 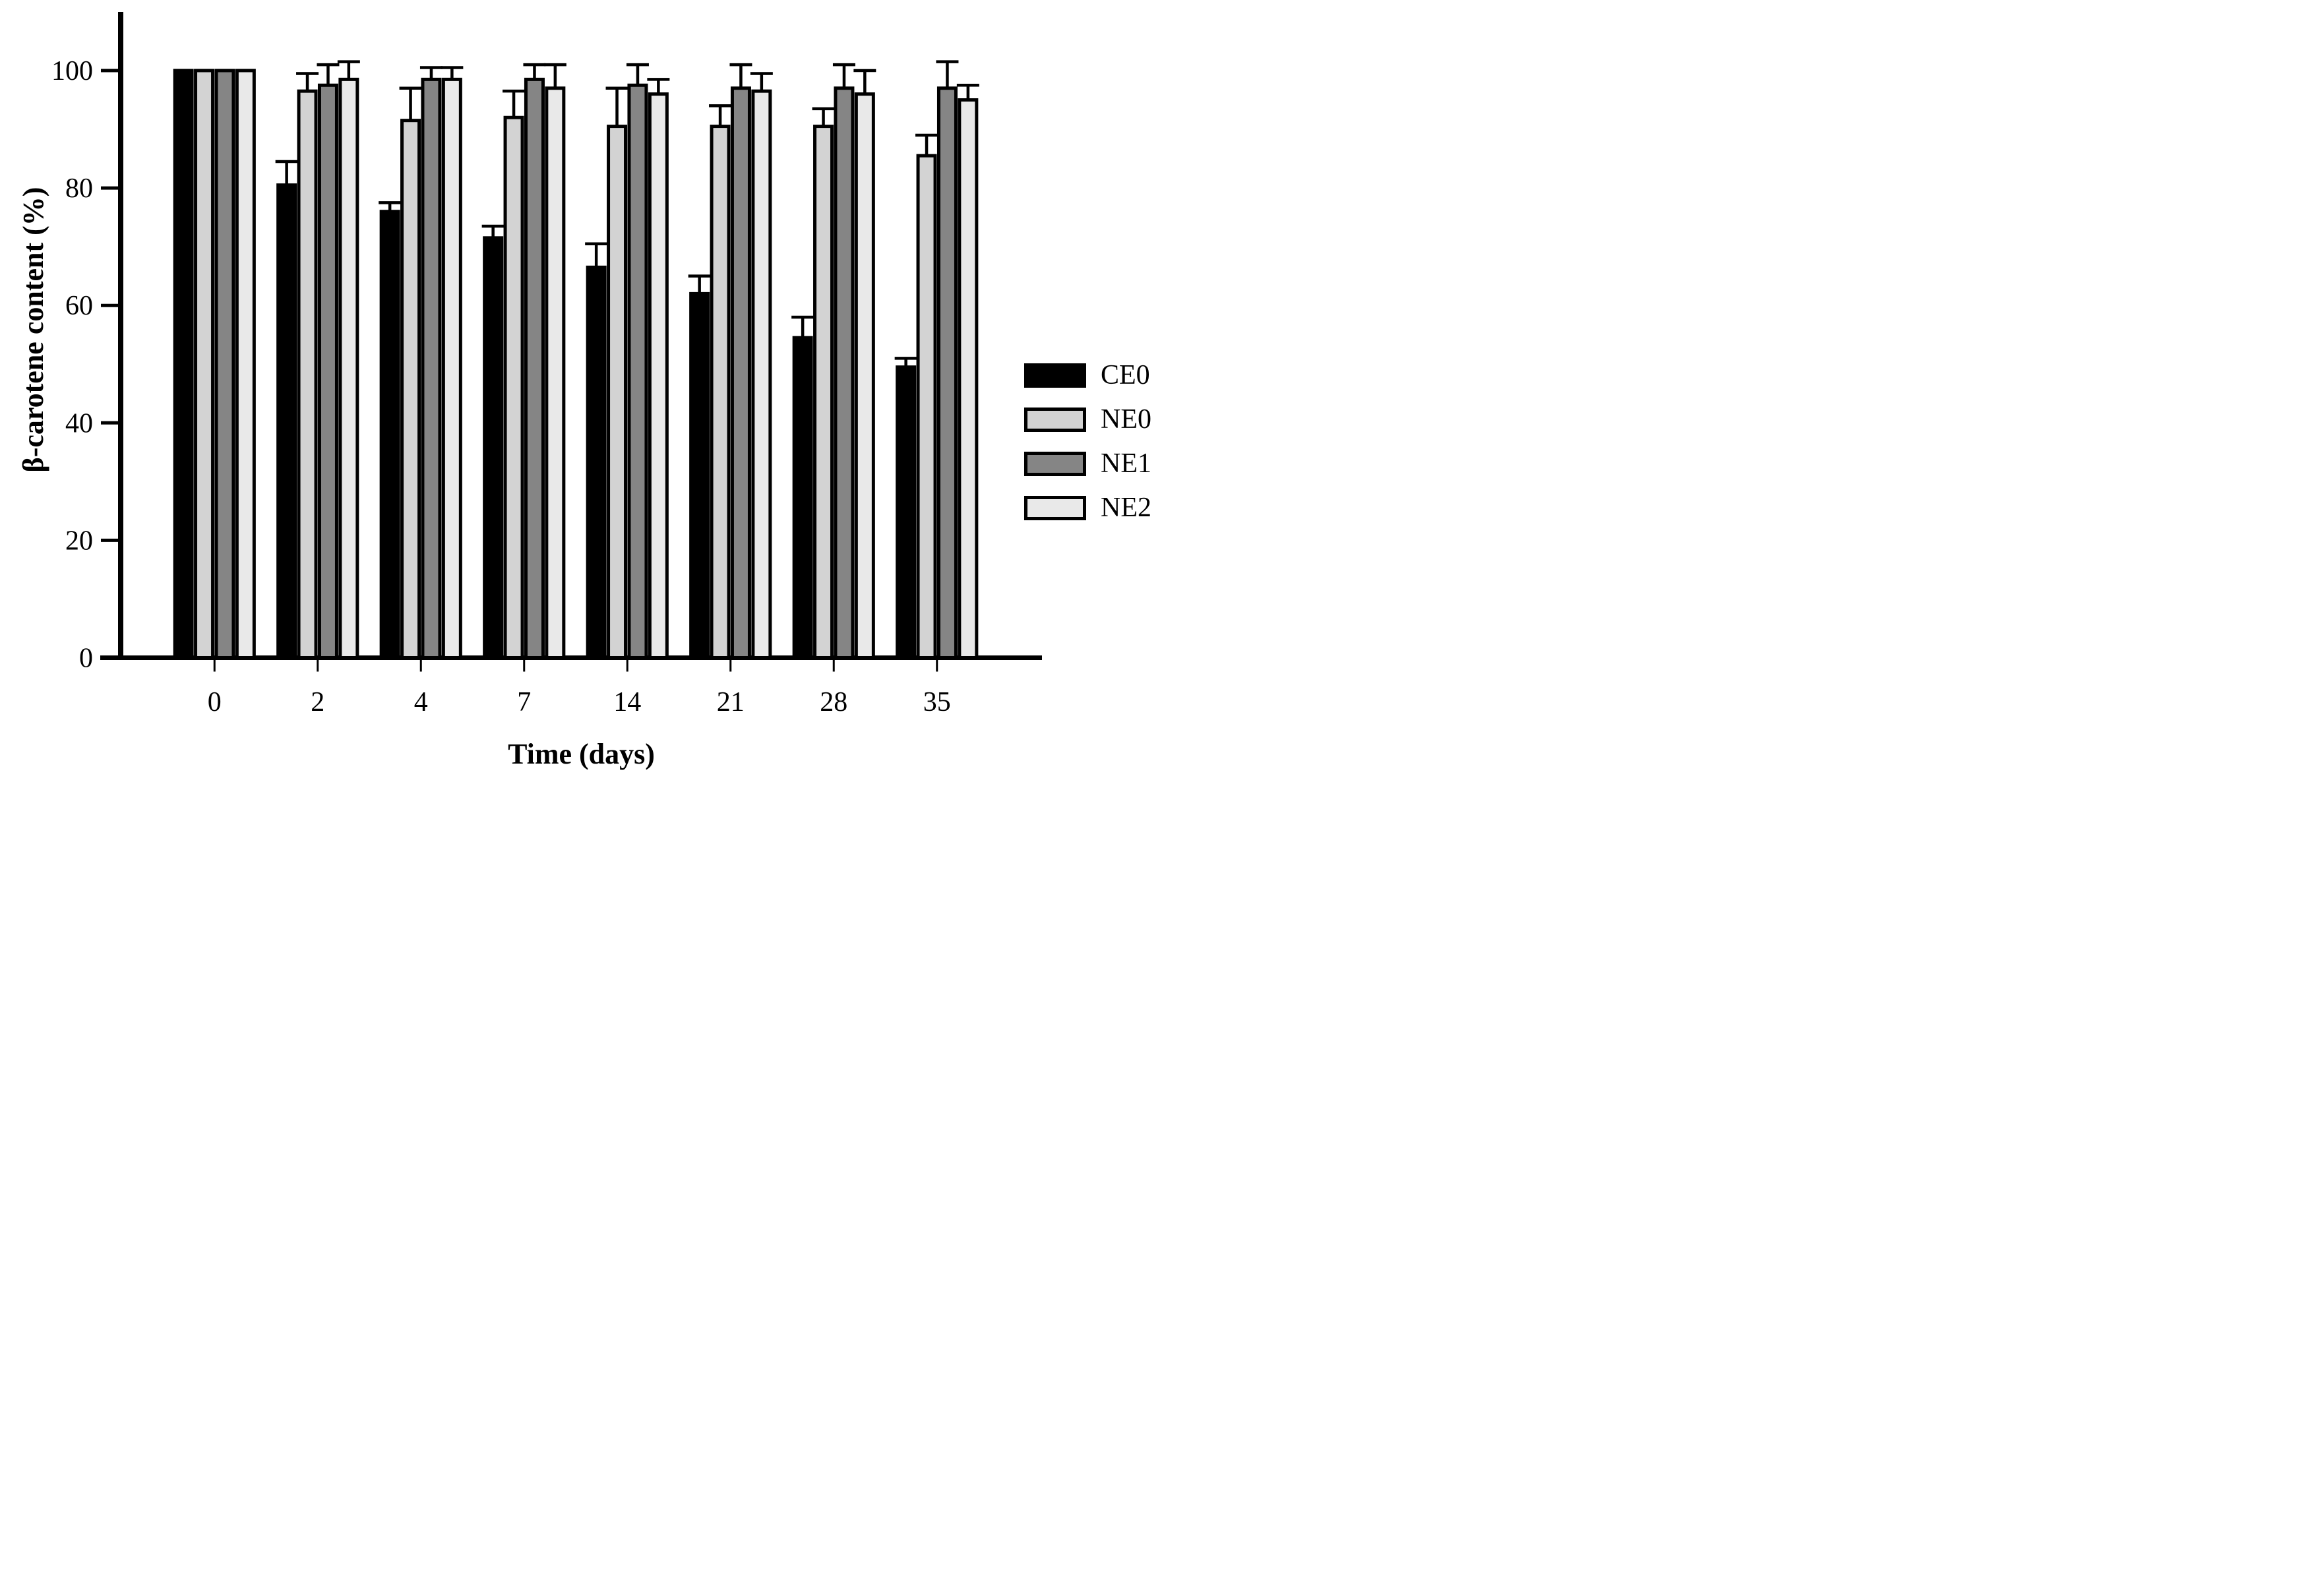 What do you see at coordinates (79, 541) in the screenshot?
I see `y-tick-label-20: 20` at bounding box center [79, 541].